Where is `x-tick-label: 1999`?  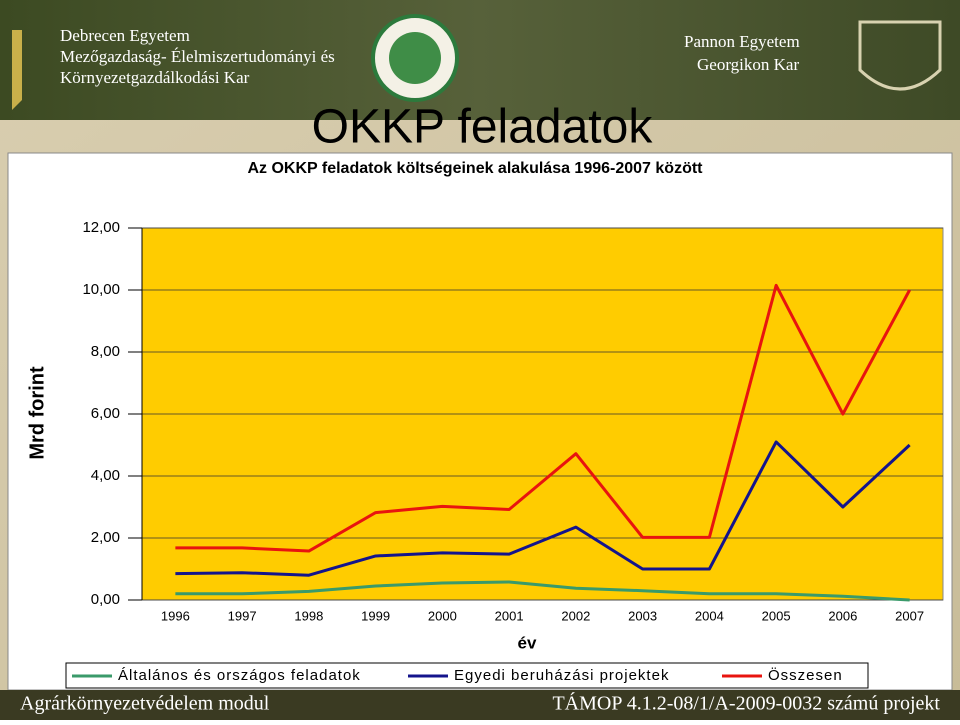
x-tick-label: 1999 is located at coordinates (375, 615).